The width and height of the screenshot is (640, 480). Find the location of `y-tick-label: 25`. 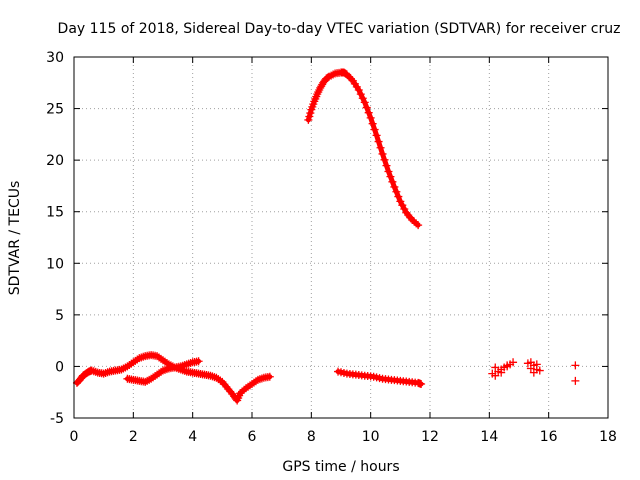

y-tick-label: 25 is located at coordinates (55, 110).